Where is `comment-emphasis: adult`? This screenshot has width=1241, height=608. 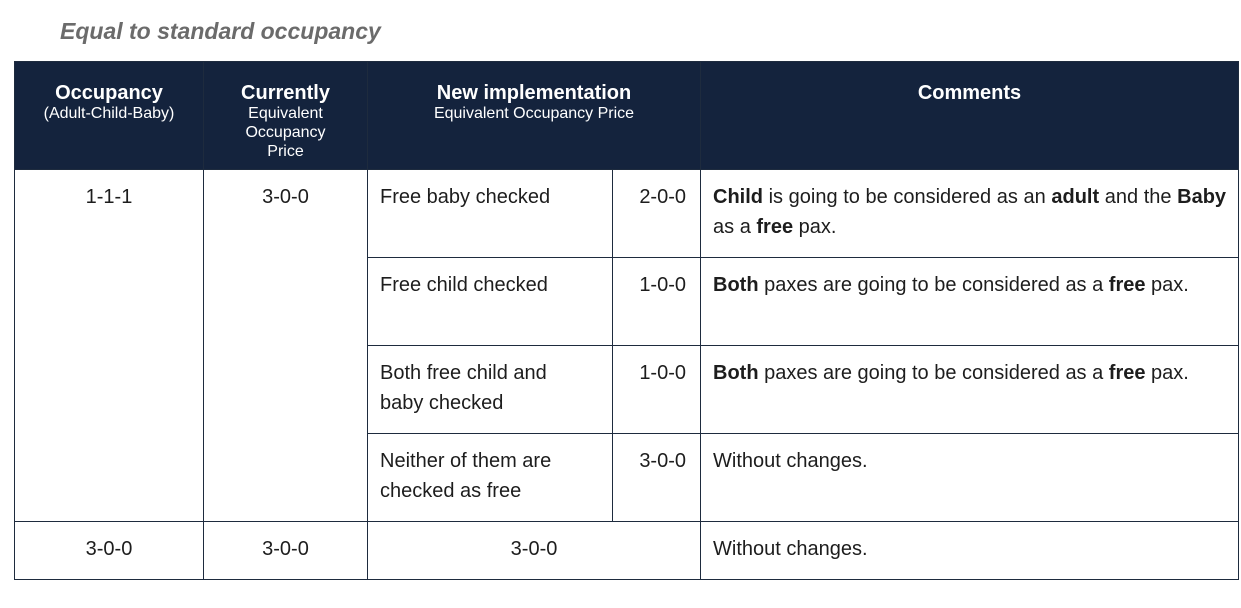 comment-emphasis: adult is located at coordinates (1075, 197).